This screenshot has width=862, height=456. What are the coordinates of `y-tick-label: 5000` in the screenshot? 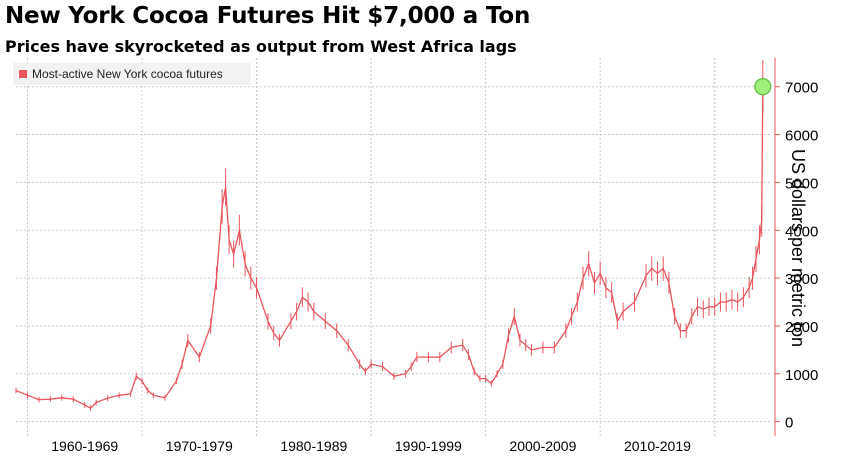 It's located at (801, 183).